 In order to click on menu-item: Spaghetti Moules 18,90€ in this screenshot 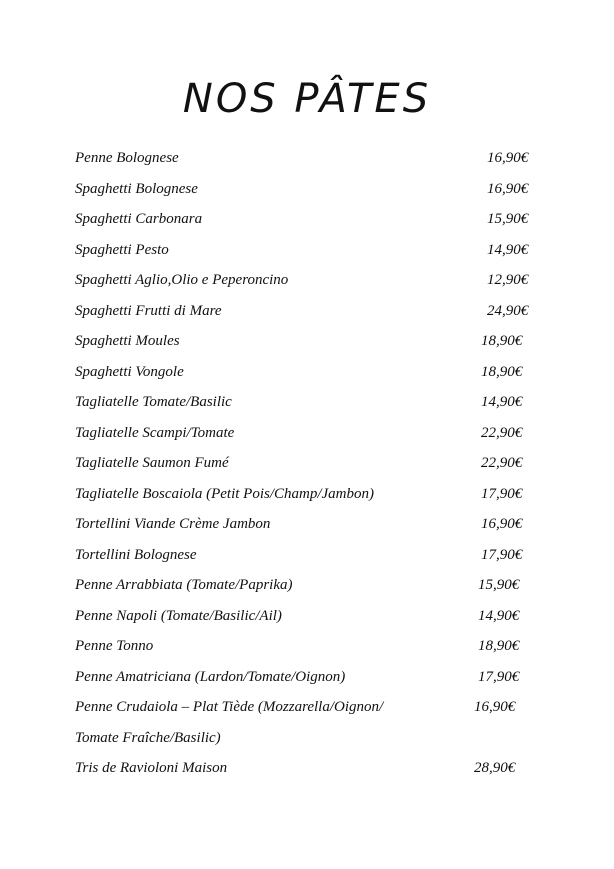, I will do `click(315, 346)`.